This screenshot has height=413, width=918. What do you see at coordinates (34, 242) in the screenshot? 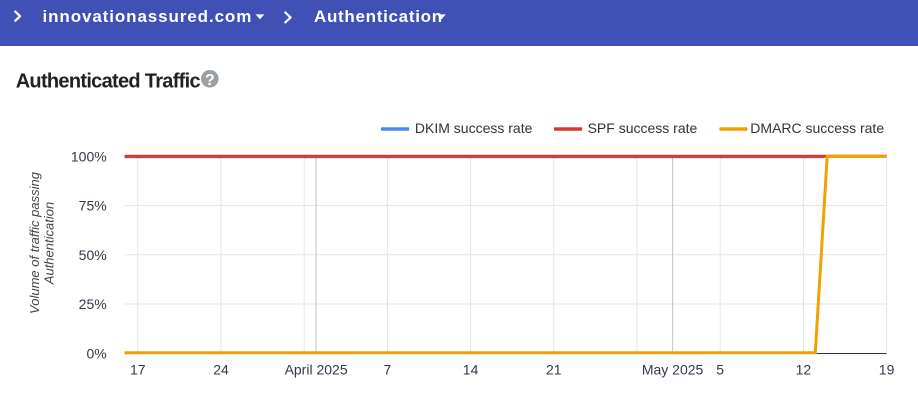
I see `svg-text: Volume of traffic passing` at bounding box center [34, 242].